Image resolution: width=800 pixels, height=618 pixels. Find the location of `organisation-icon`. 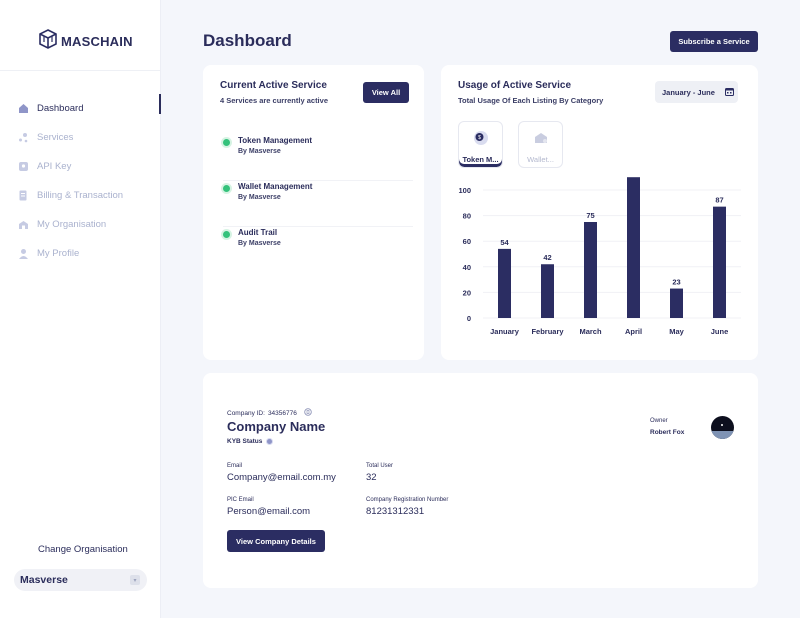

organisation-icon is located at coordinates (23, 224).